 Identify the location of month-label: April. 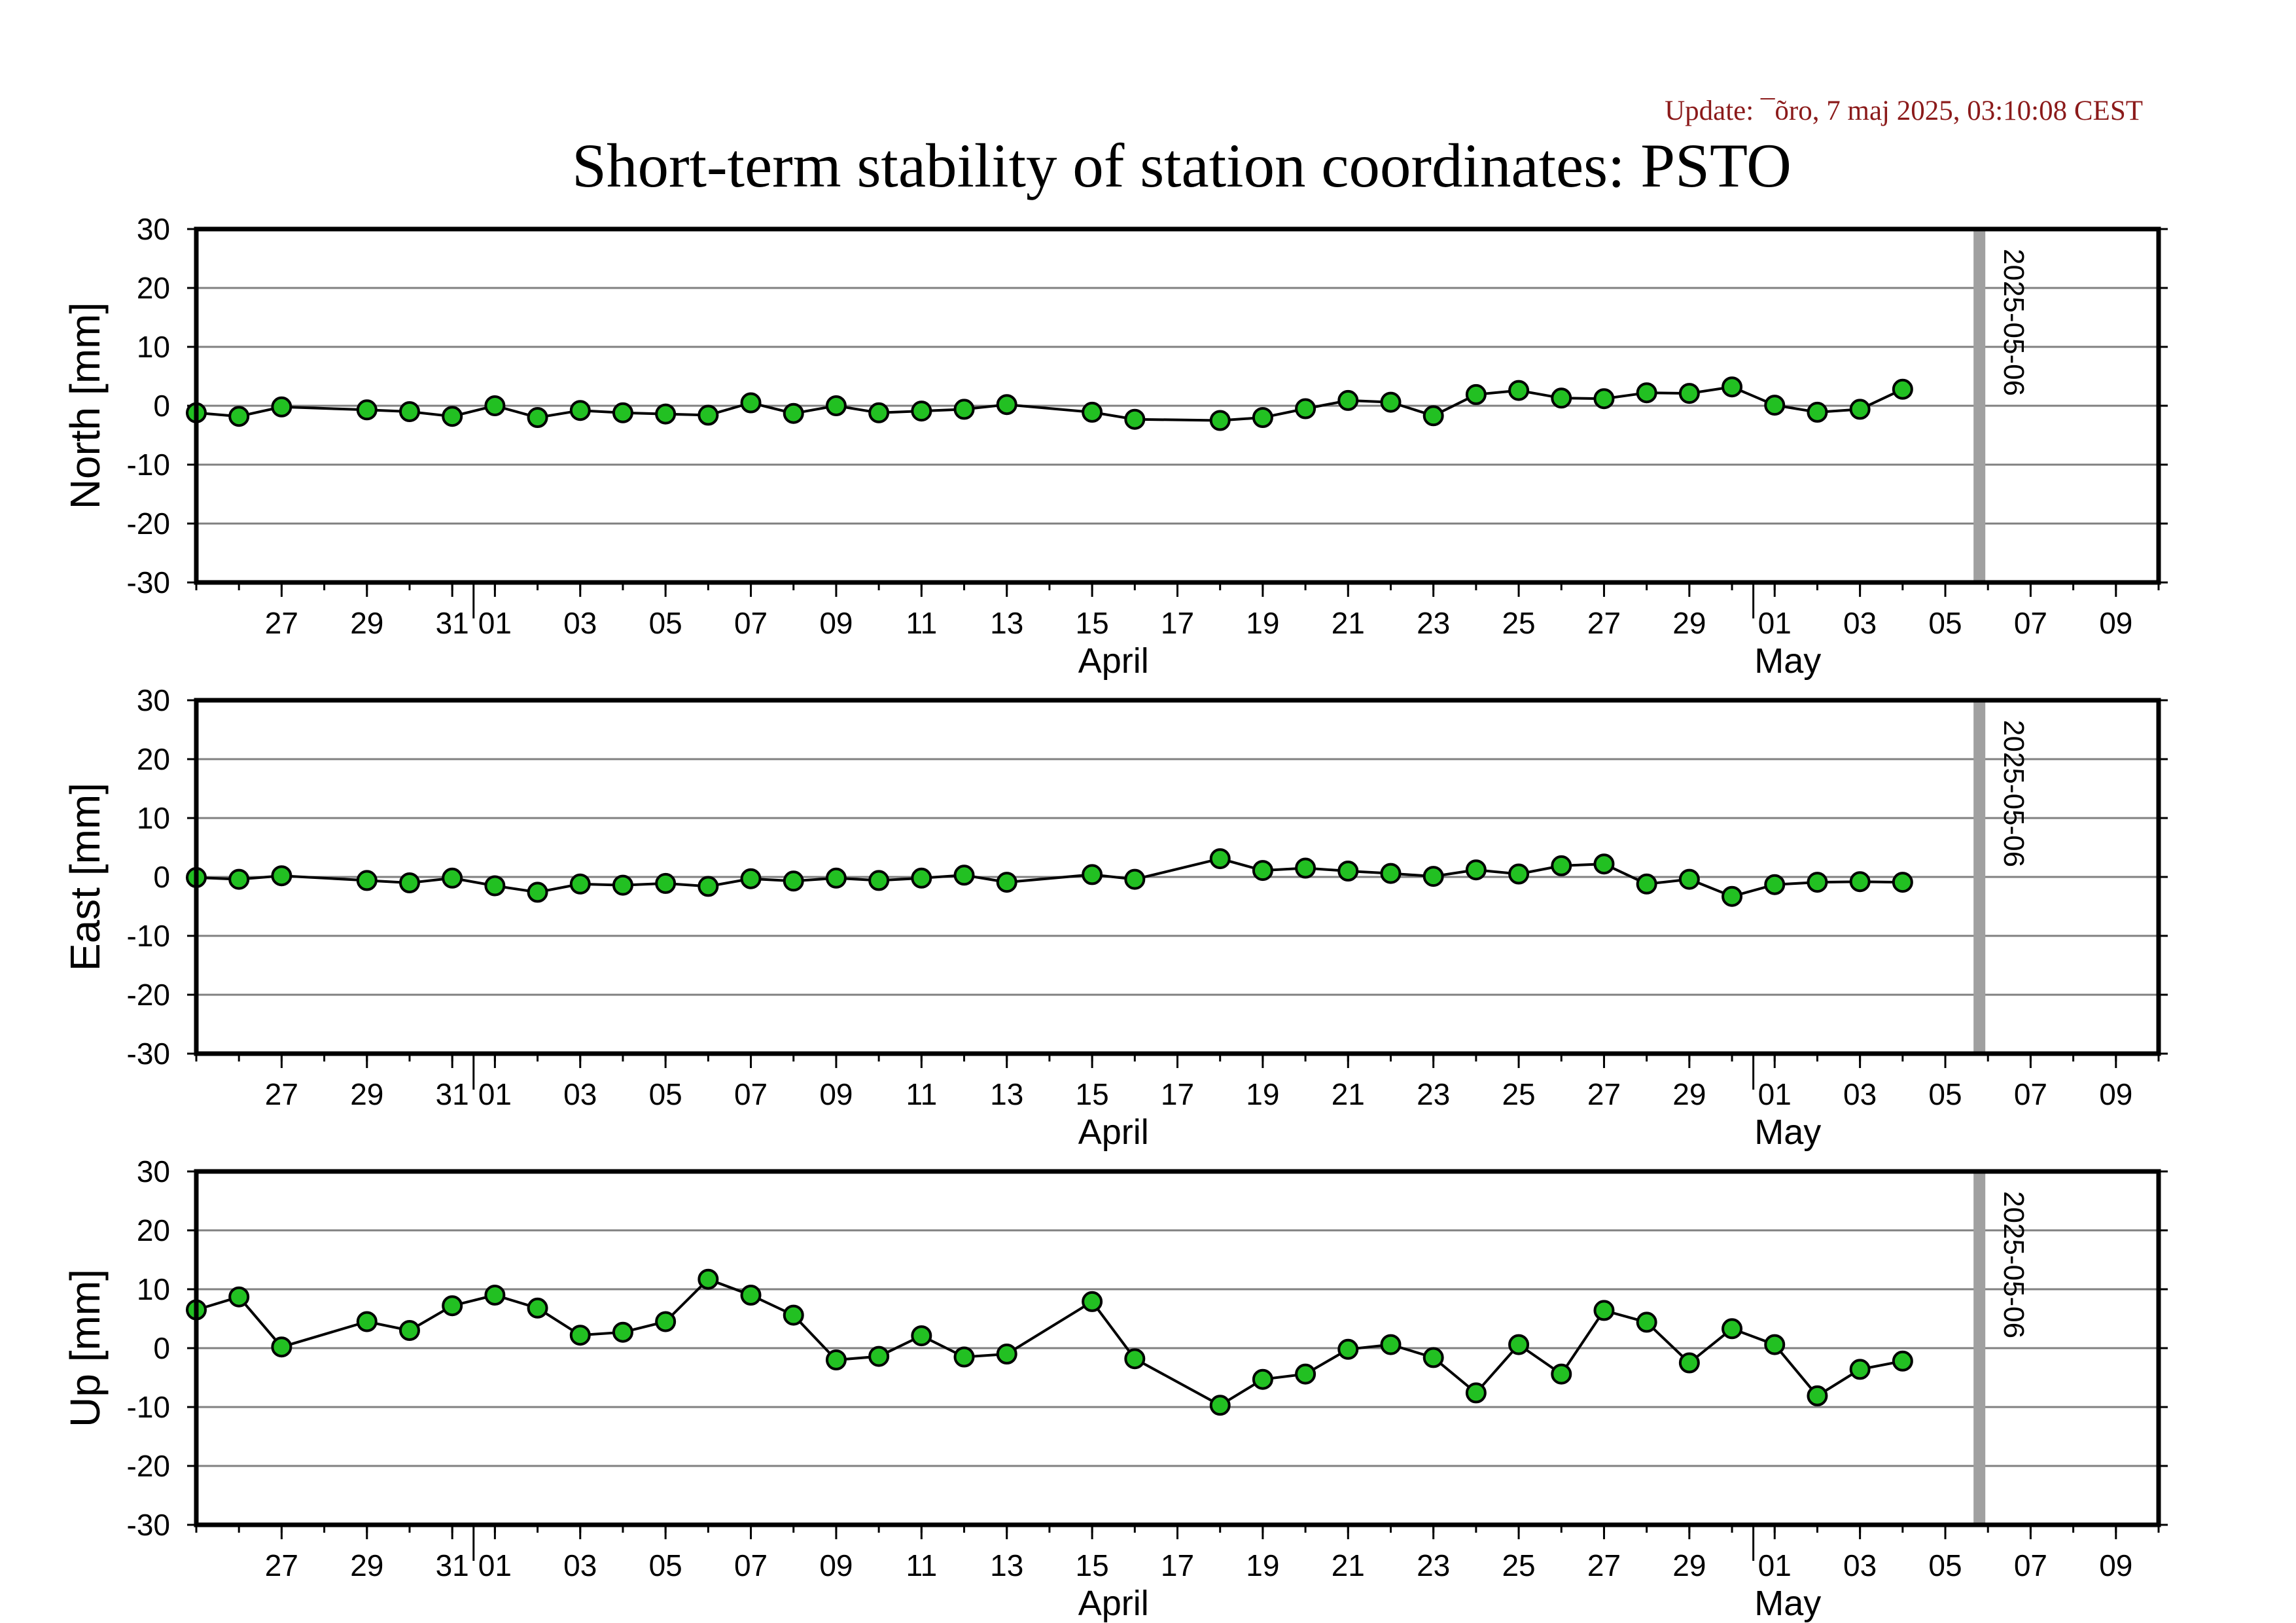
(1113, 1604).